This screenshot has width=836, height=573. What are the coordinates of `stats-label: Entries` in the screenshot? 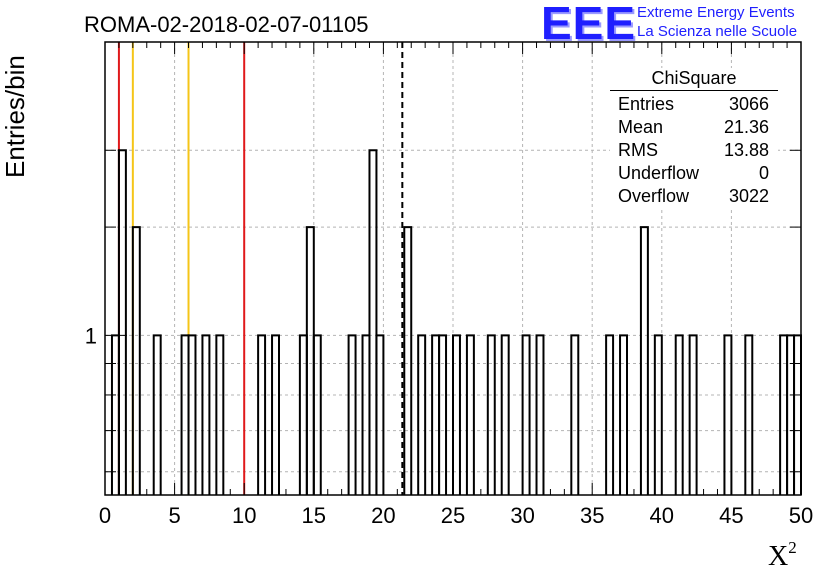 It's located at (646, 104).